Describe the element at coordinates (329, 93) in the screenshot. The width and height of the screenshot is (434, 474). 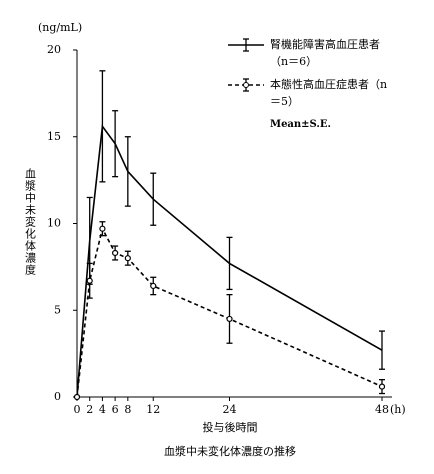
I see `legend-label: 本態性高血圧症患者（n＝5）` at that location.